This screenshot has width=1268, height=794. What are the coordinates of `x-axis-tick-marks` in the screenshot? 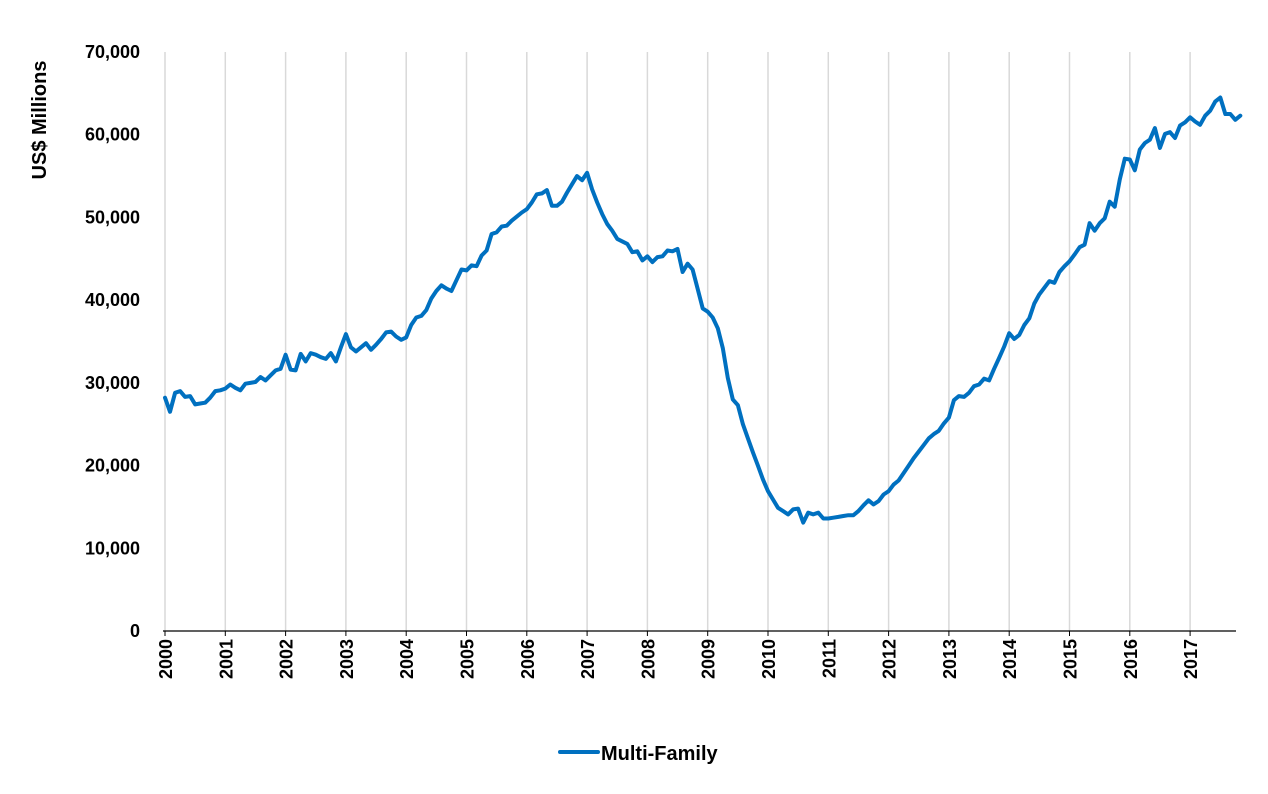 It's located at (677, 633).